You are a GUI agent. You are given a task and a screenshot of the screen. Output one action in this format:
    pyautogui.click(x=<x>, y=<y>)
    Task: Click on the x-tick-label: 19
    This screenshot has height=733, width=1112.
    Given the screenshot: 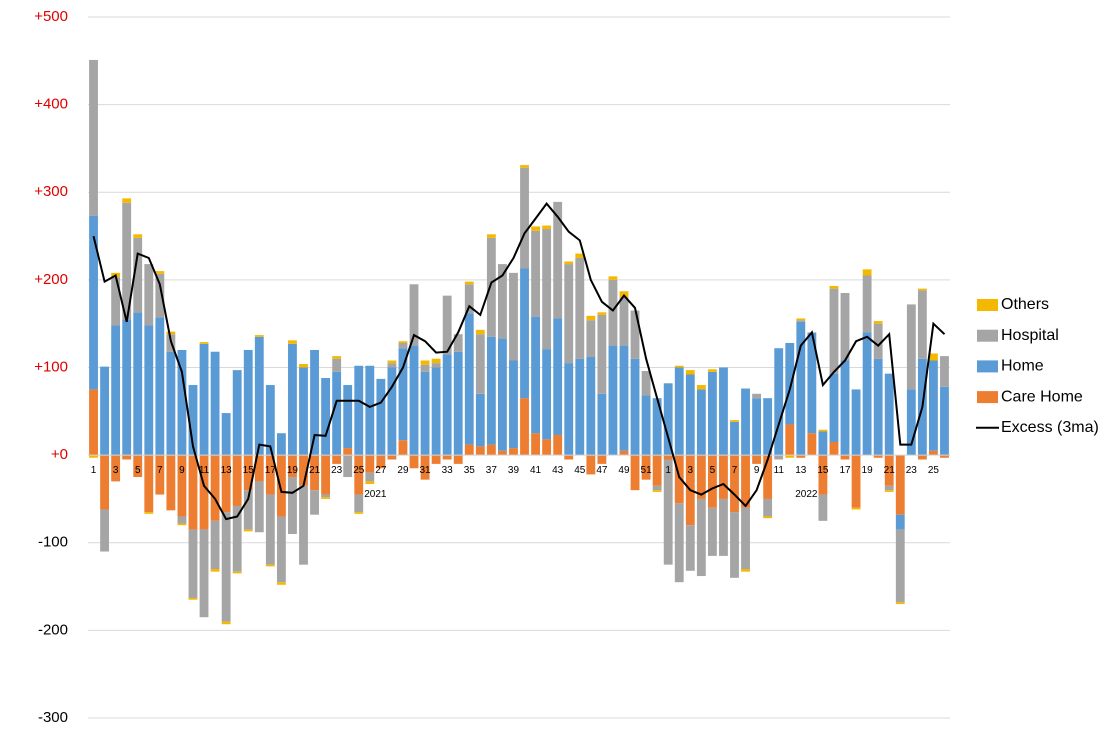 What is the action you would take?
    pyautogui.click(x=293, y=470)
    